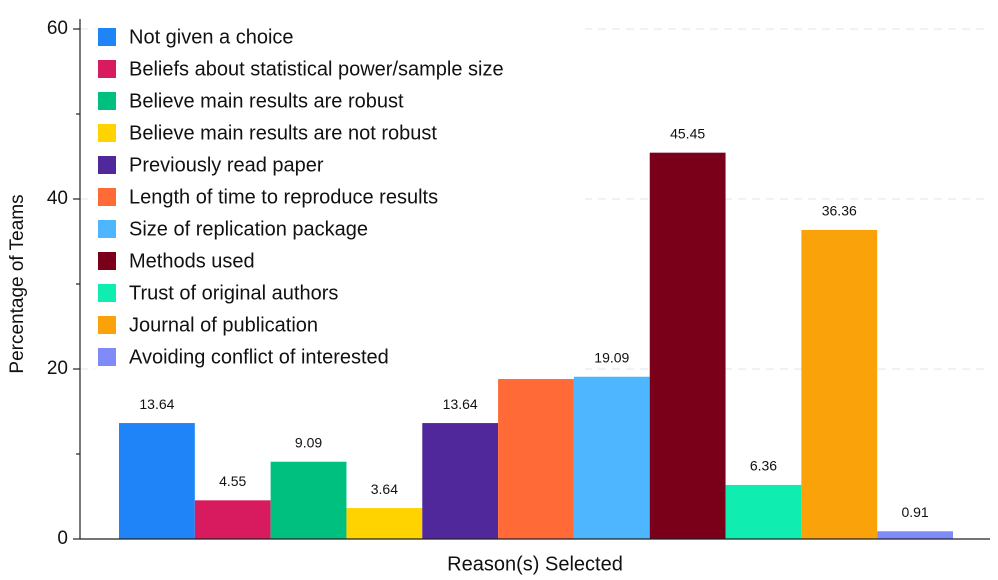  I want to click on legend-label: Length of time to reproduce results, so click(283, 197).